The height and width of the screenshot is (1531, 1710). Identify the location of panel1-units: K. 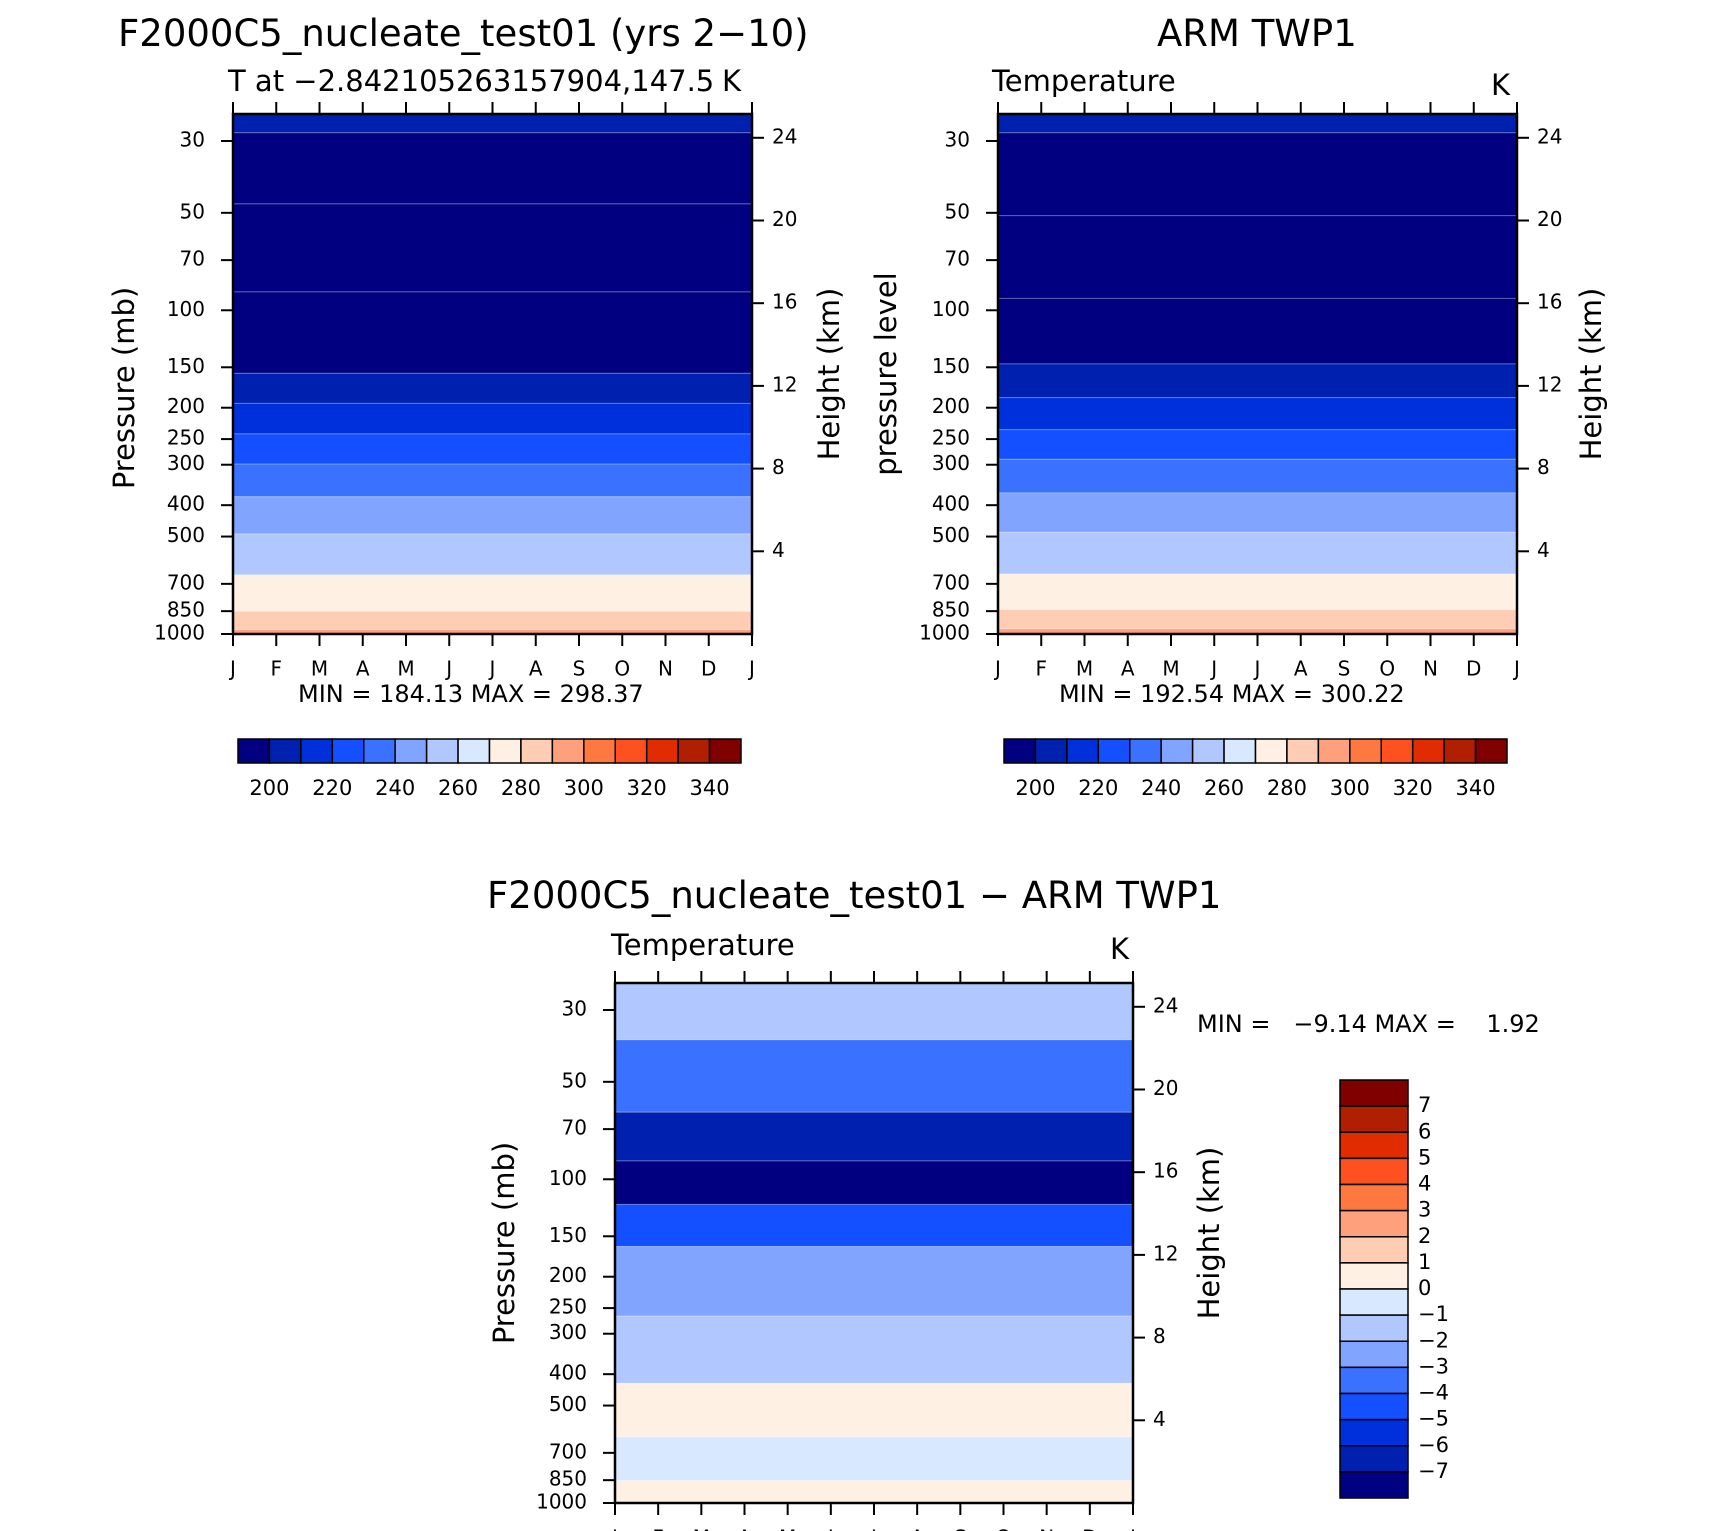
(732, 81).